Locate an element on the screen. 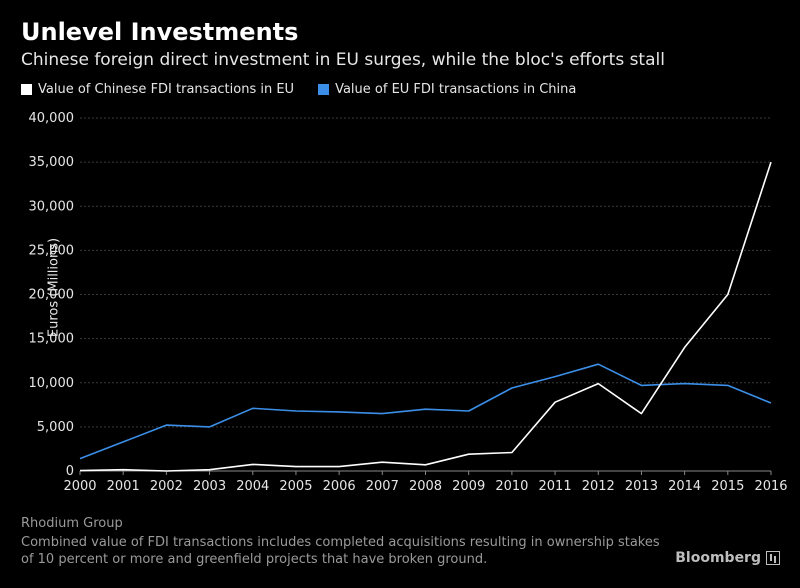  legend-item-chinese-fdi: Value of Chinese FDI transactions in EU is located at coordinates (157, 89).